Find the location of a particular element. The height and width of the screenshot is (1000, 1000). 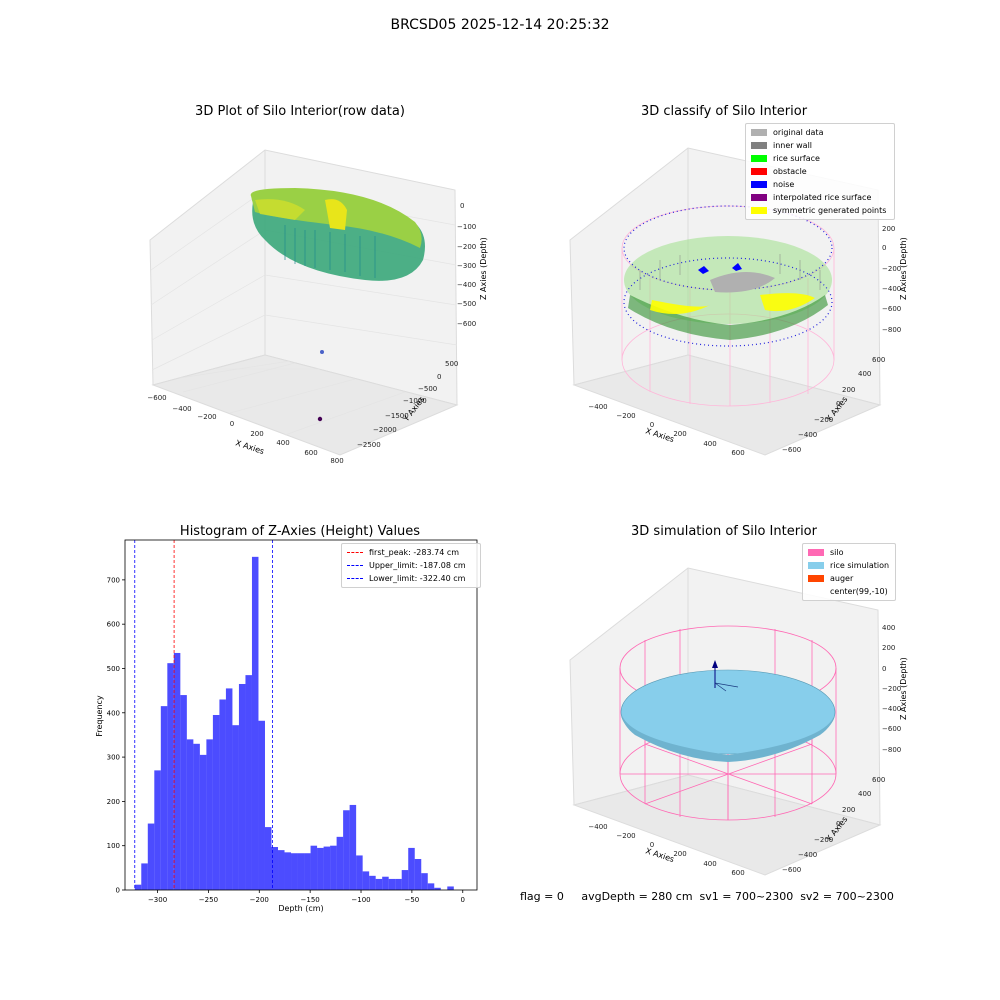

z-tick: −500 is located at coordinates (466, 304).